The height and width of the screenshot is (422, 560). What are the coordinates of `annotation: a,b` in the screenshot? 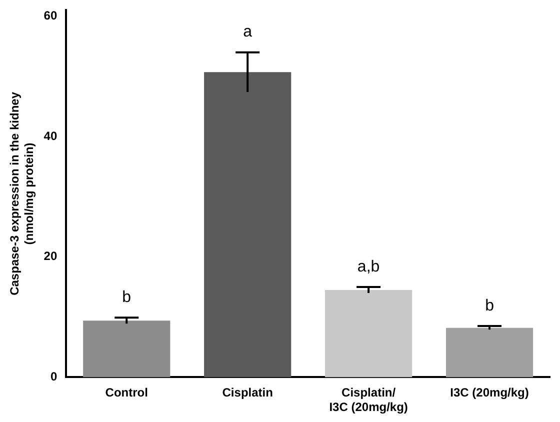 It's located at (368, 267).